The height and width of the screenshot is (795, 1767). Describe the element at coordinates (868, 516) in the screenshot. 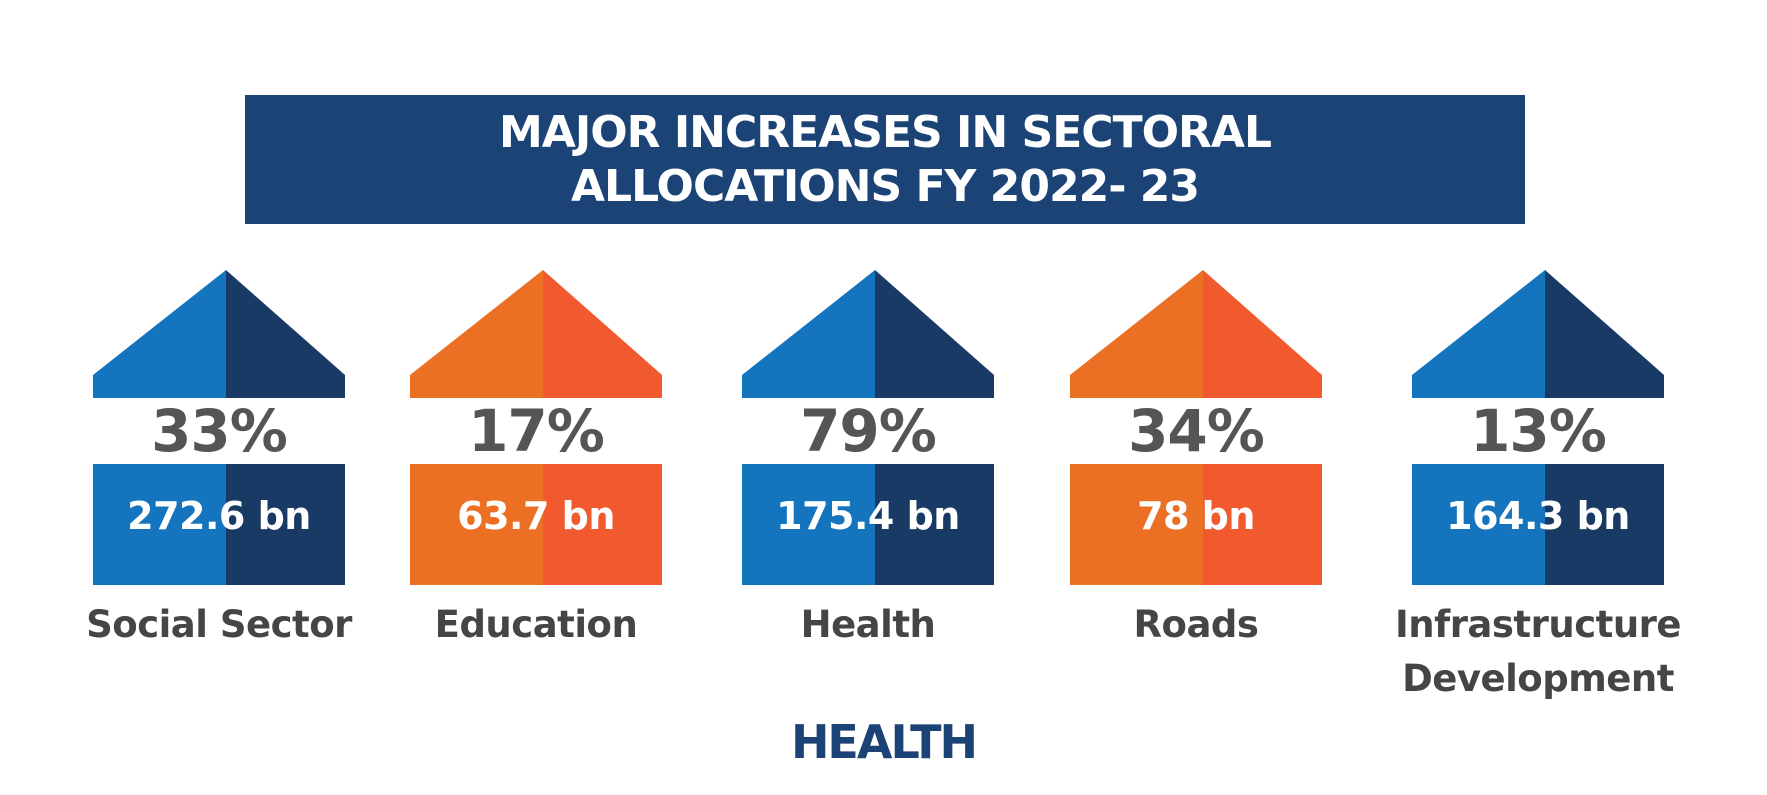

I see `sector-amount: 175.4 bn` at that location.